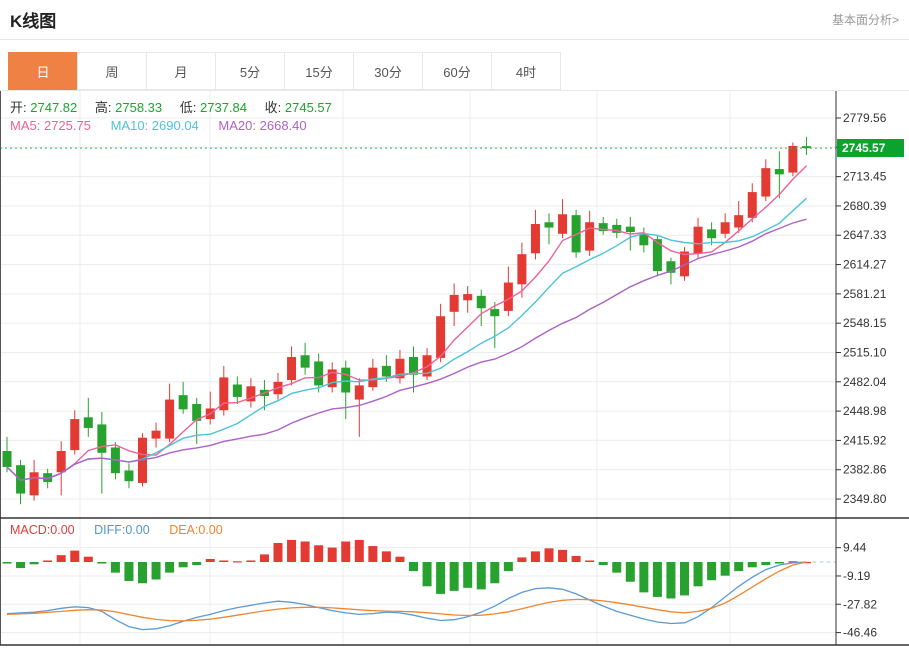 The width and height of the screenshot is (909, 650). Describe the element at coordinates (865, 440) in the screenshot. I see `y-axis-label: 2415.92` at that location.